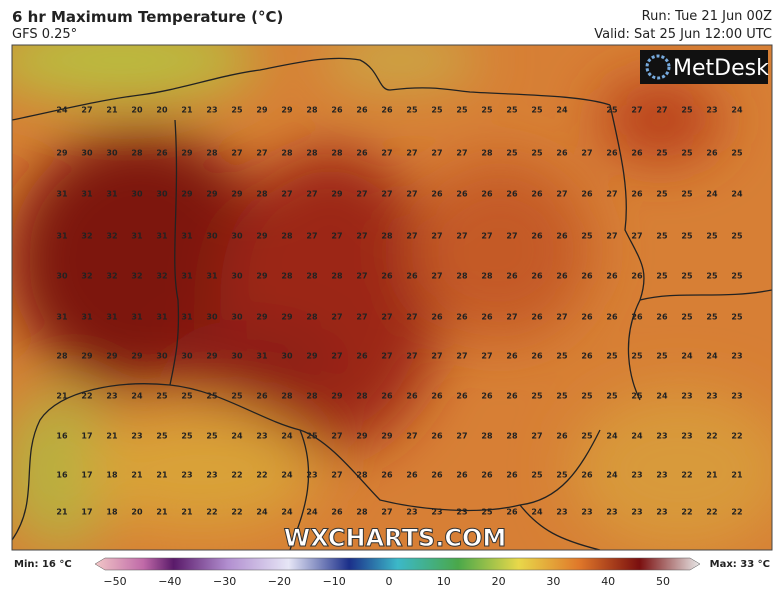  I want to click on temperature-value: 20, so click(137, 110).